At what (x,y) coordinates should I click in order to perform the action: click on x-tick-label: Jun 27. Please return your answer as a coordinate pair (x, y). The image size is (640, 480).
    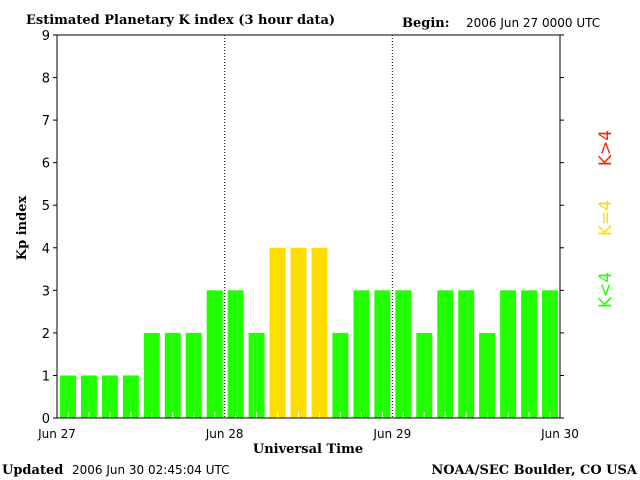
    Looking at the image, I should click on (56, 434).